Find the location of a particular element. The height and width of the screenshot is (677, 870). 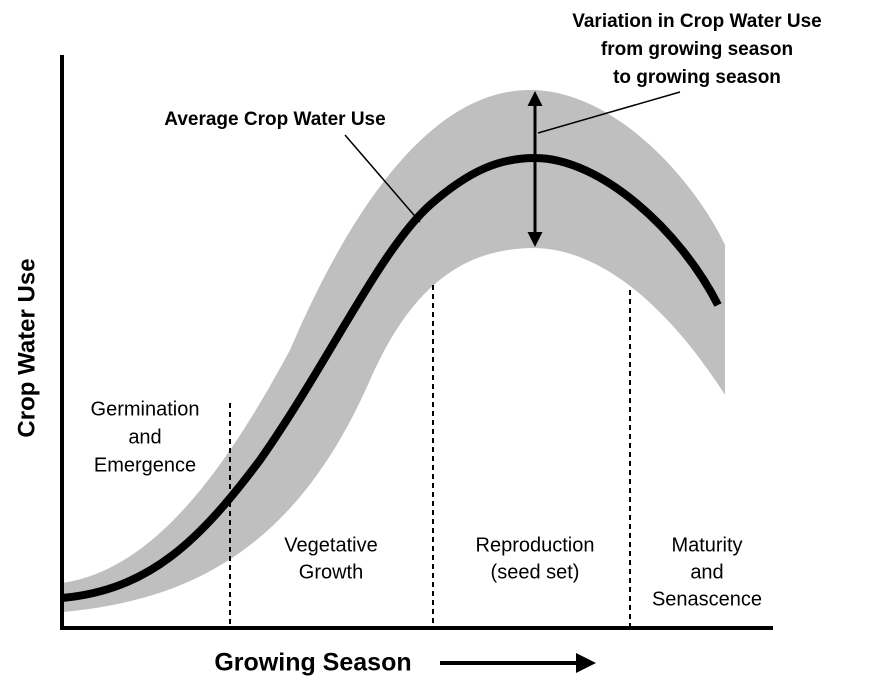

stage-label: Germination is located at coordinates (145, 409).